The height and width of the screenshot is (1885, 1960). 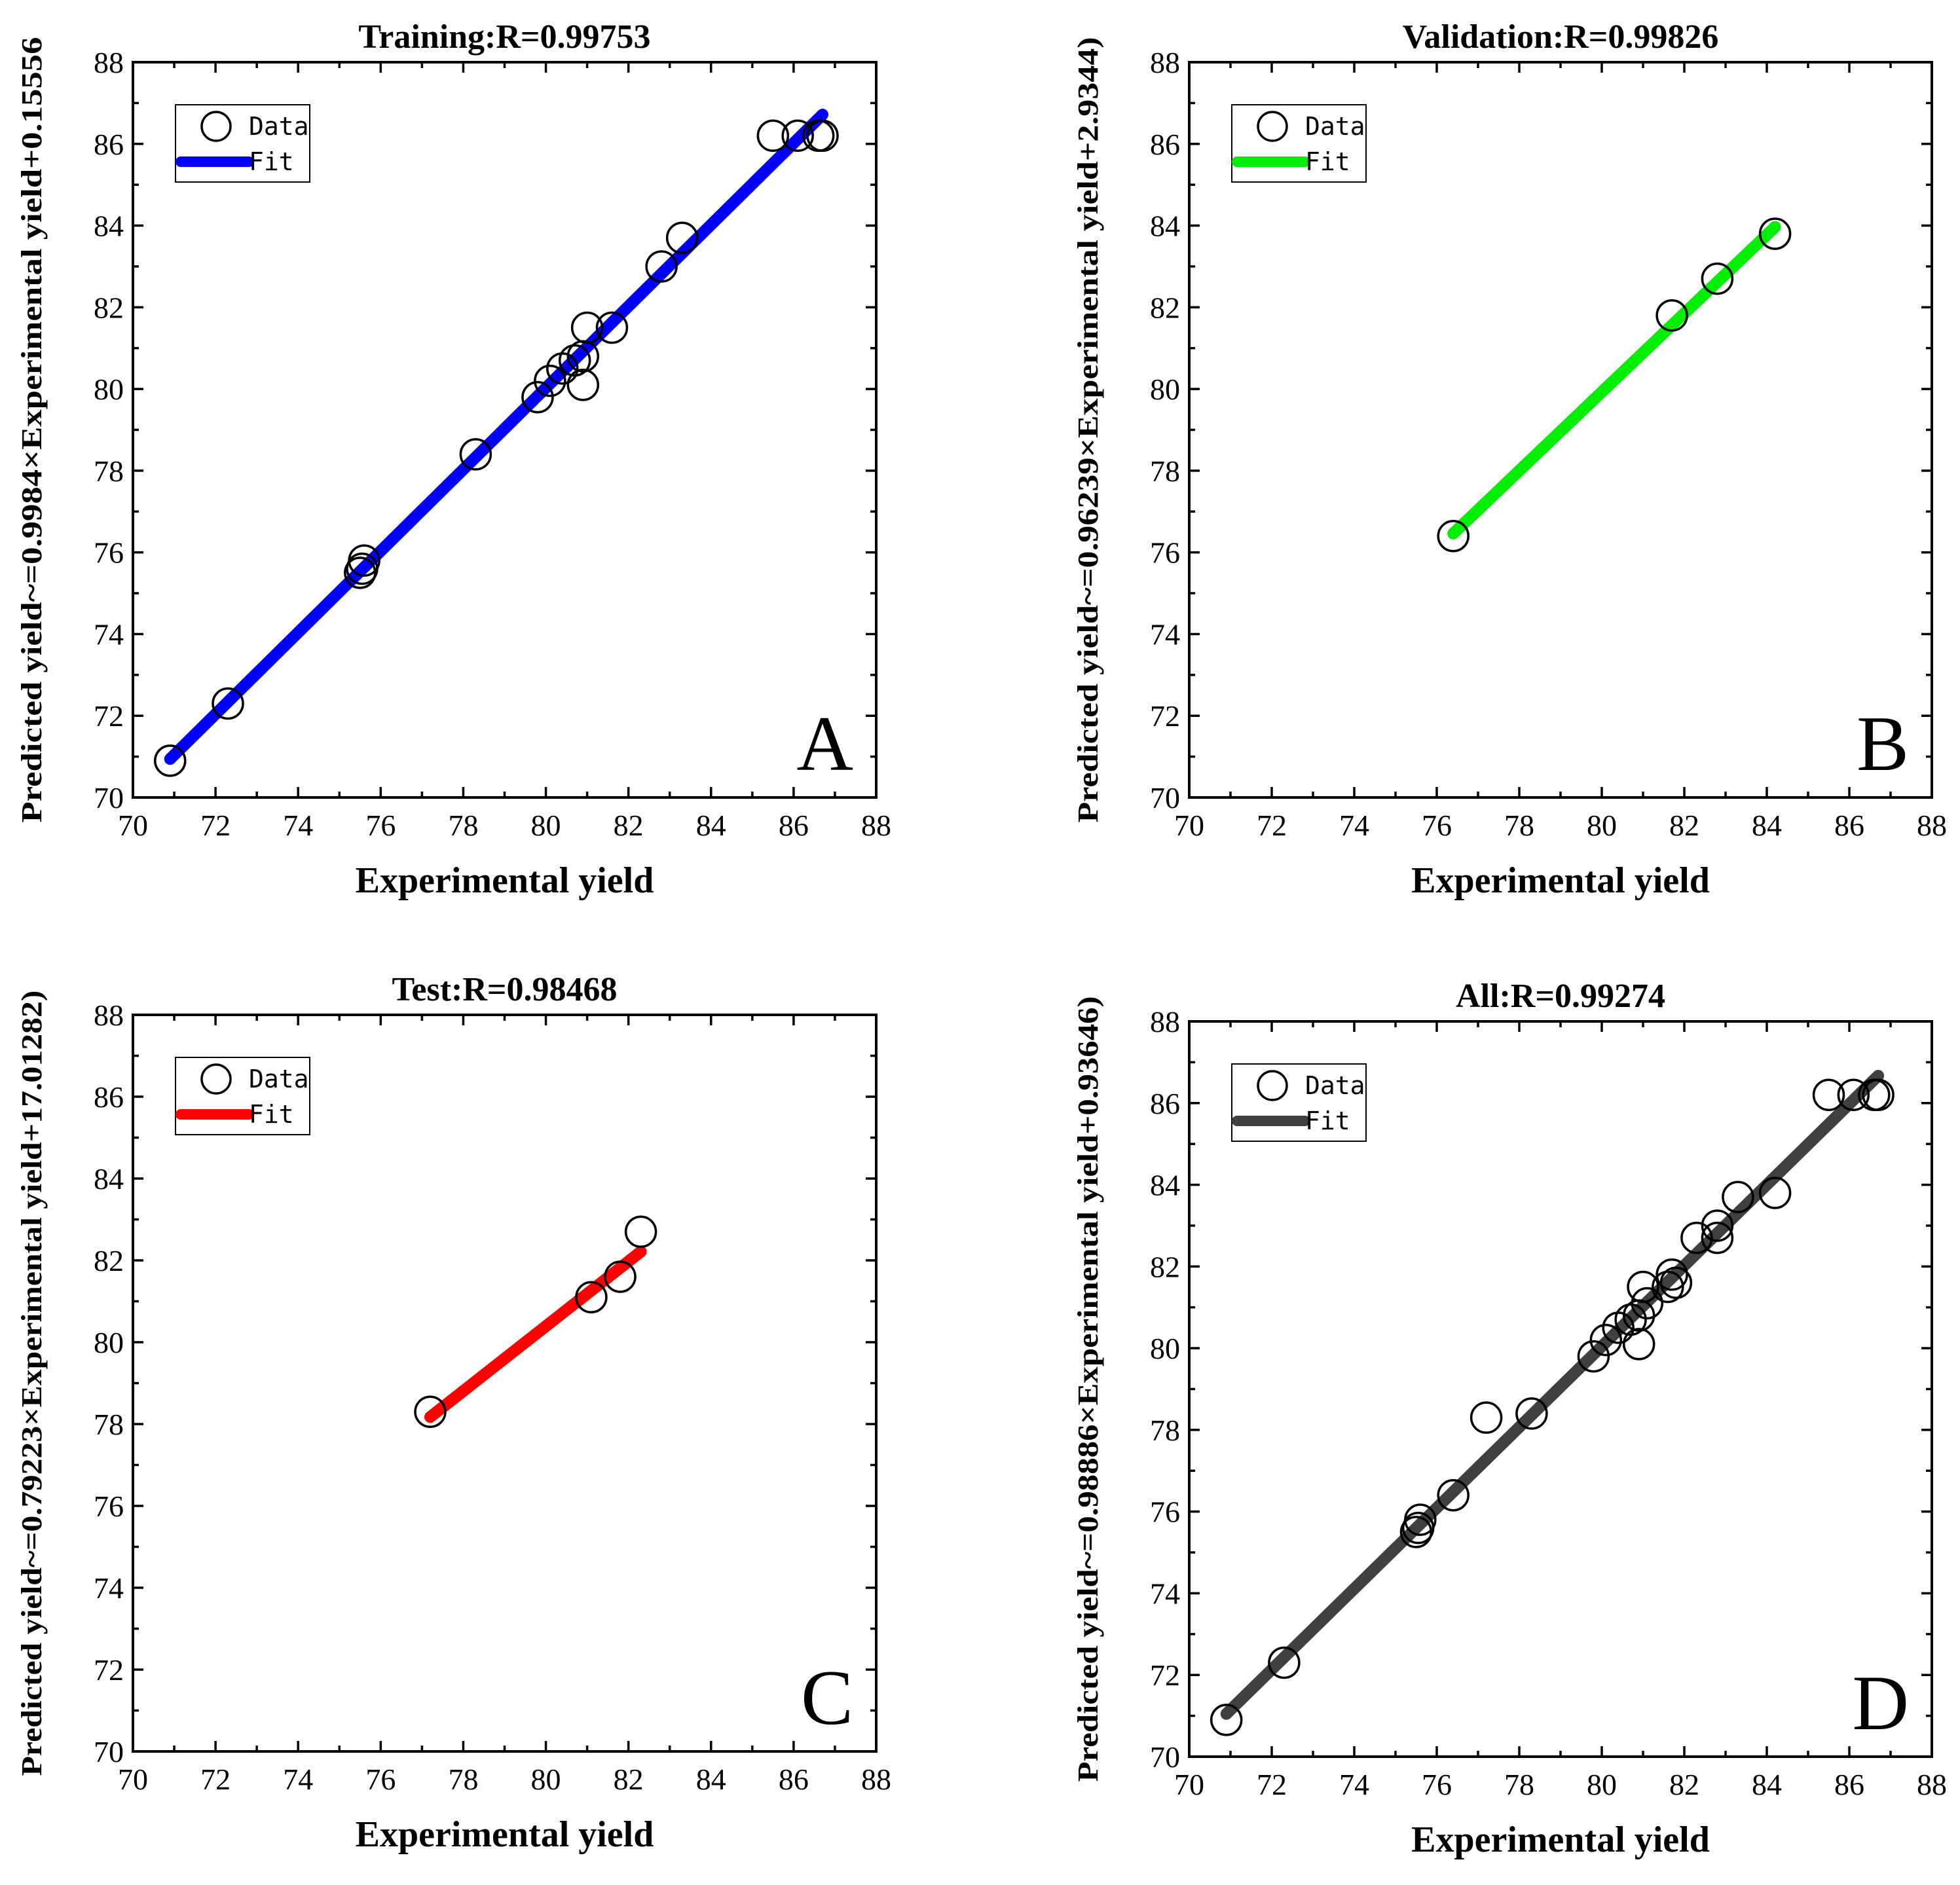 I want to click on panel-letter: A, so click(x=824, y=743).